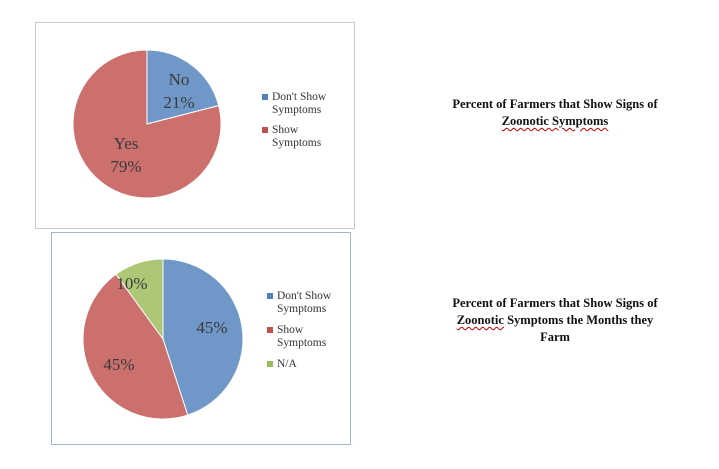 The width and height of the screenshot is (719, 469). Describe the element at coordinates (297, 143) in the screenshot. I see `legend-text-show-2: Symptoms` at that location.